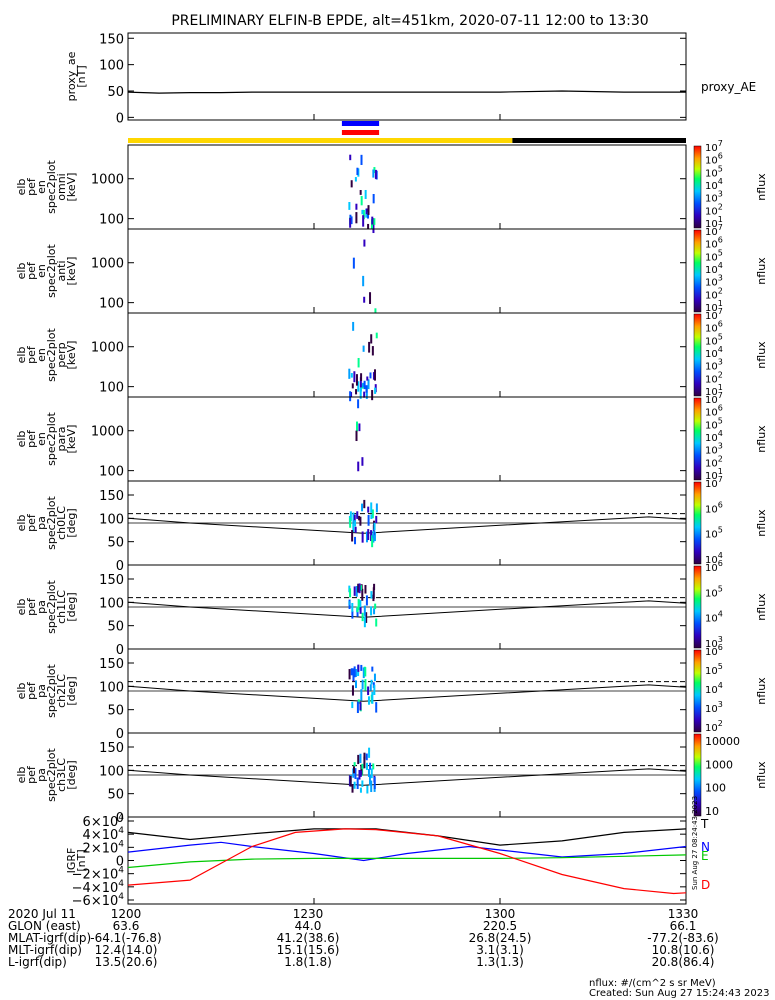 This screenshot has width=775, height=1000. What do you see at coordinates (599, 140) in the screenshot?
I see `bar-black` at bounding box center [599, 140].